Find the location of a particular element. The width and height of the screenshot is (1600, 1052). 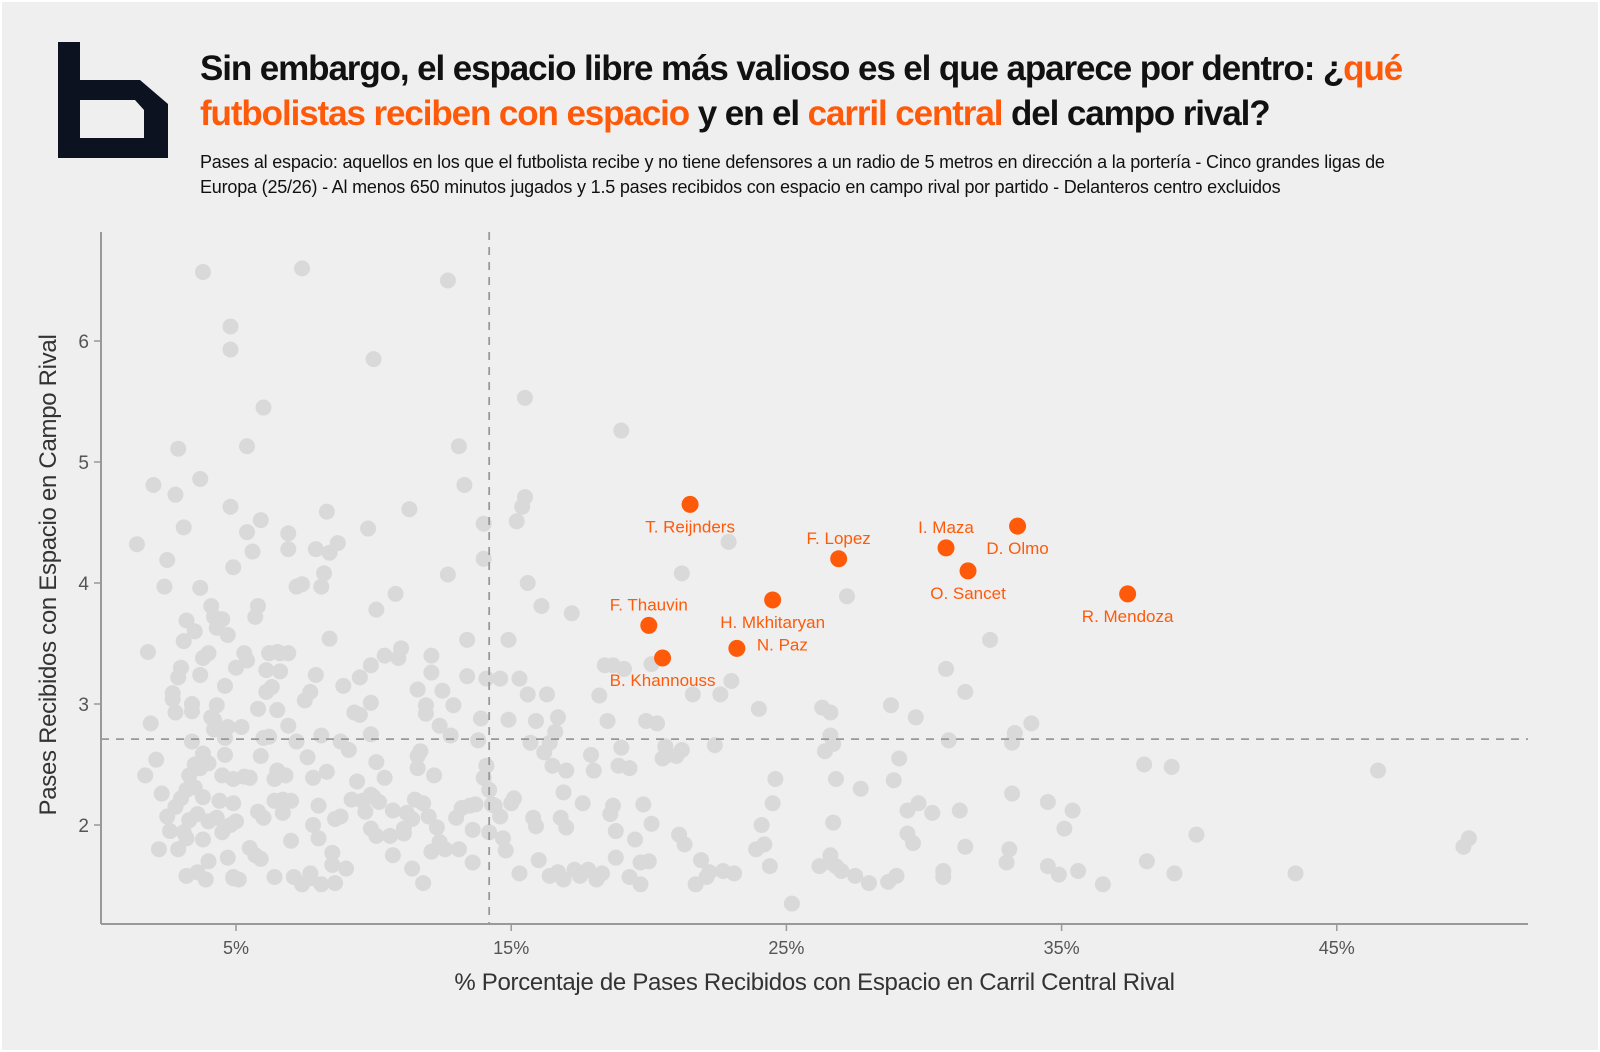

point-label: F. Thauvin is located at coordinates (649, 604).